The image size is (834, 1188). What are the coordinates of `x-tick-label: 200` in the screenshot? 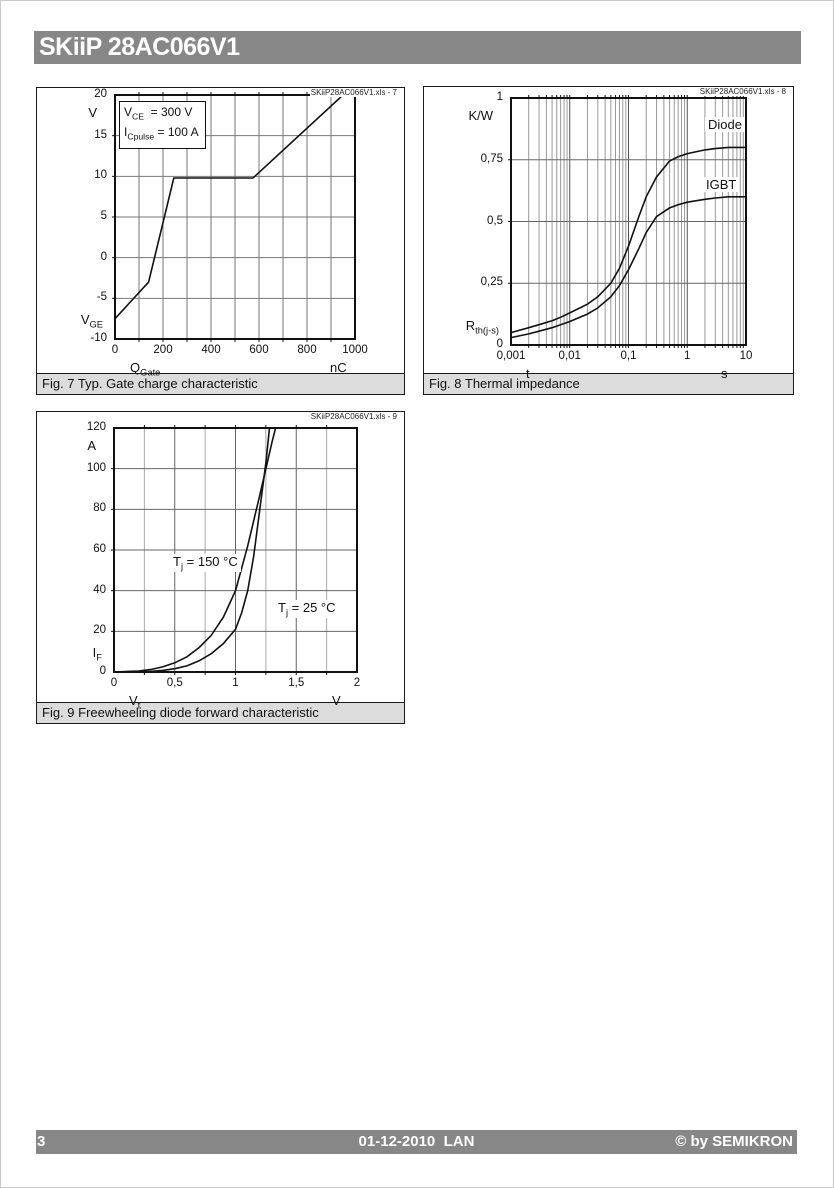 It's located at (163, 350).